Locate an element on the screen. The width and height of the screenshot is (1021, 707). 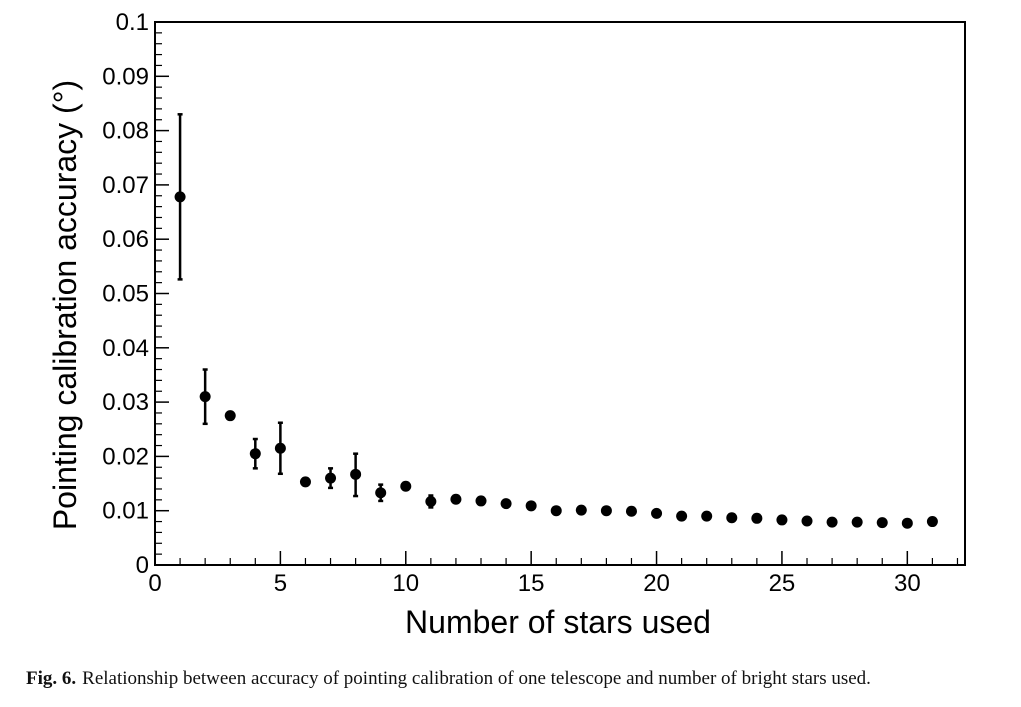
y-tick-label: 0.02 is located at coordinates (125, 456).